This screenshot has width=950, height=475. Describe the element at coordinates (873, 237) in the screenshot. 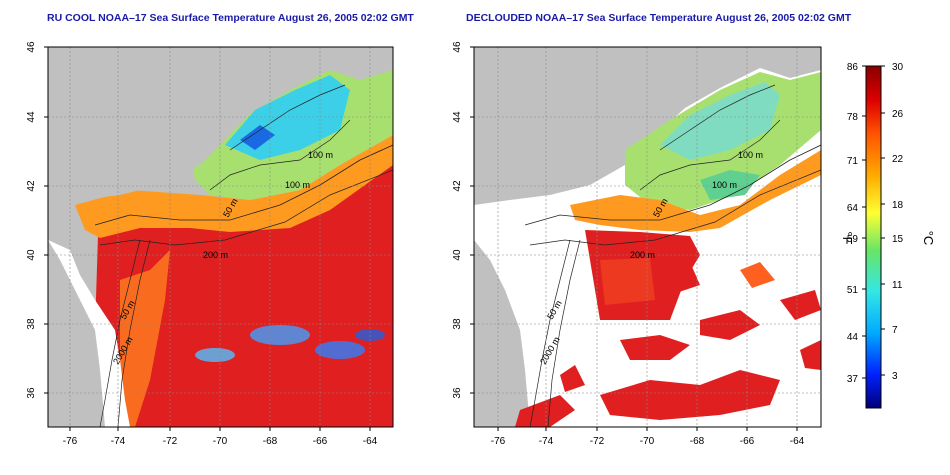

I see `colorbar-gradient` at that location.